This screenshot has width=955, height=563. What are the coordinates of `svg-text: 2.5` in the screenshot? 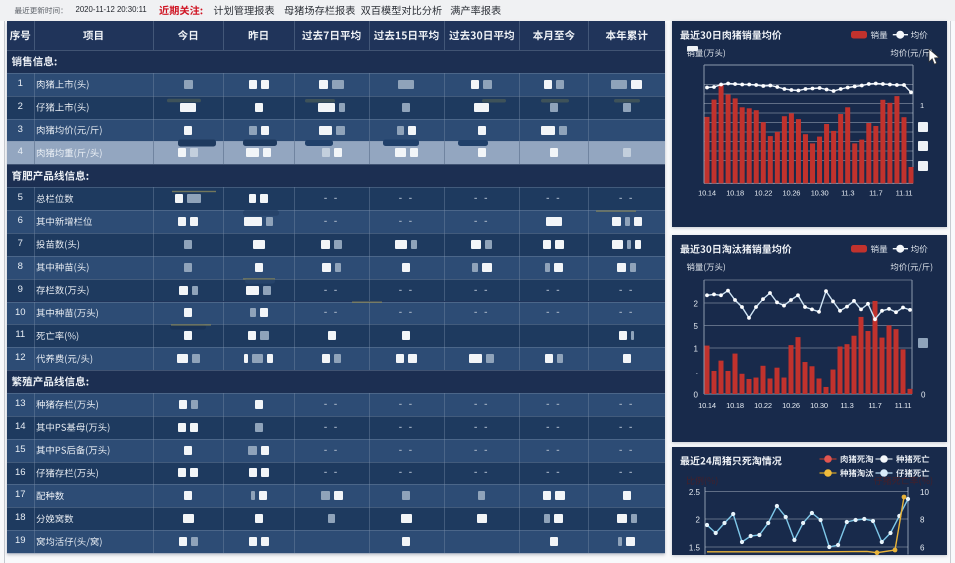 It's located at (695, 492).